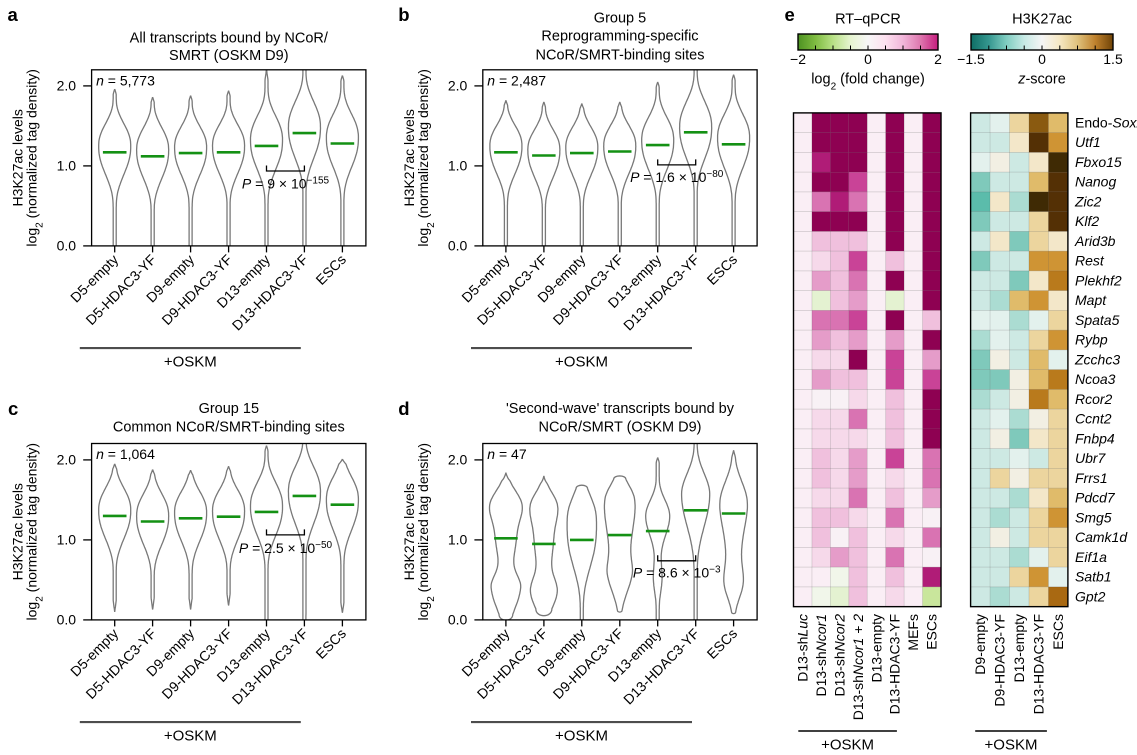  What do you see at coordinates (1095, 379) in the screenshot?
I see `svg-text: Ncoa3` at bounding box center [1095, 379].